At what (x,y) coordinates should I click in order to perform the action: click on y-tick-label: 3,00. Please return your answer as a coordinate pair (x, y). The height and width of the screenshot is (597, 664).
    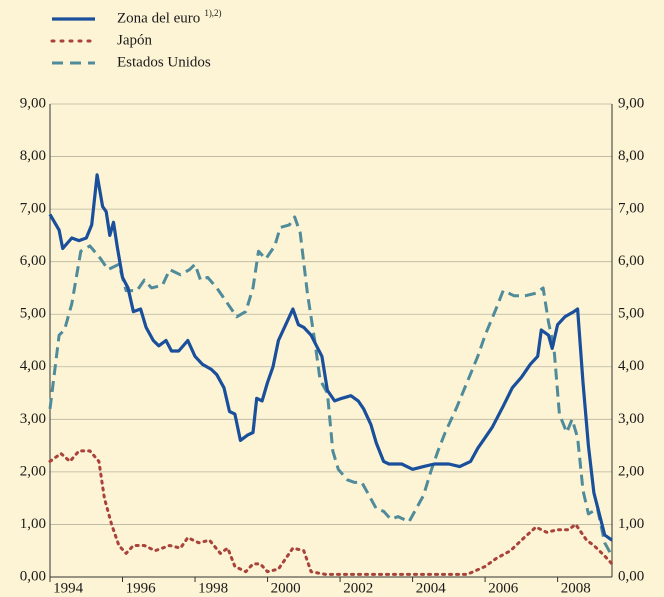
    Looking at the image, I should click on (33, 419).